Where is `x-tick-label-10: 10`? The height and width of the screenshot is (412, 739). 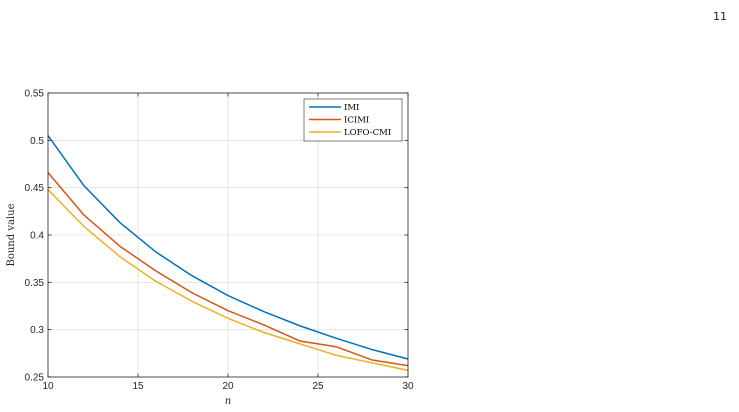
x-tick-label-10: 10 is located at coordinates (48, 386).